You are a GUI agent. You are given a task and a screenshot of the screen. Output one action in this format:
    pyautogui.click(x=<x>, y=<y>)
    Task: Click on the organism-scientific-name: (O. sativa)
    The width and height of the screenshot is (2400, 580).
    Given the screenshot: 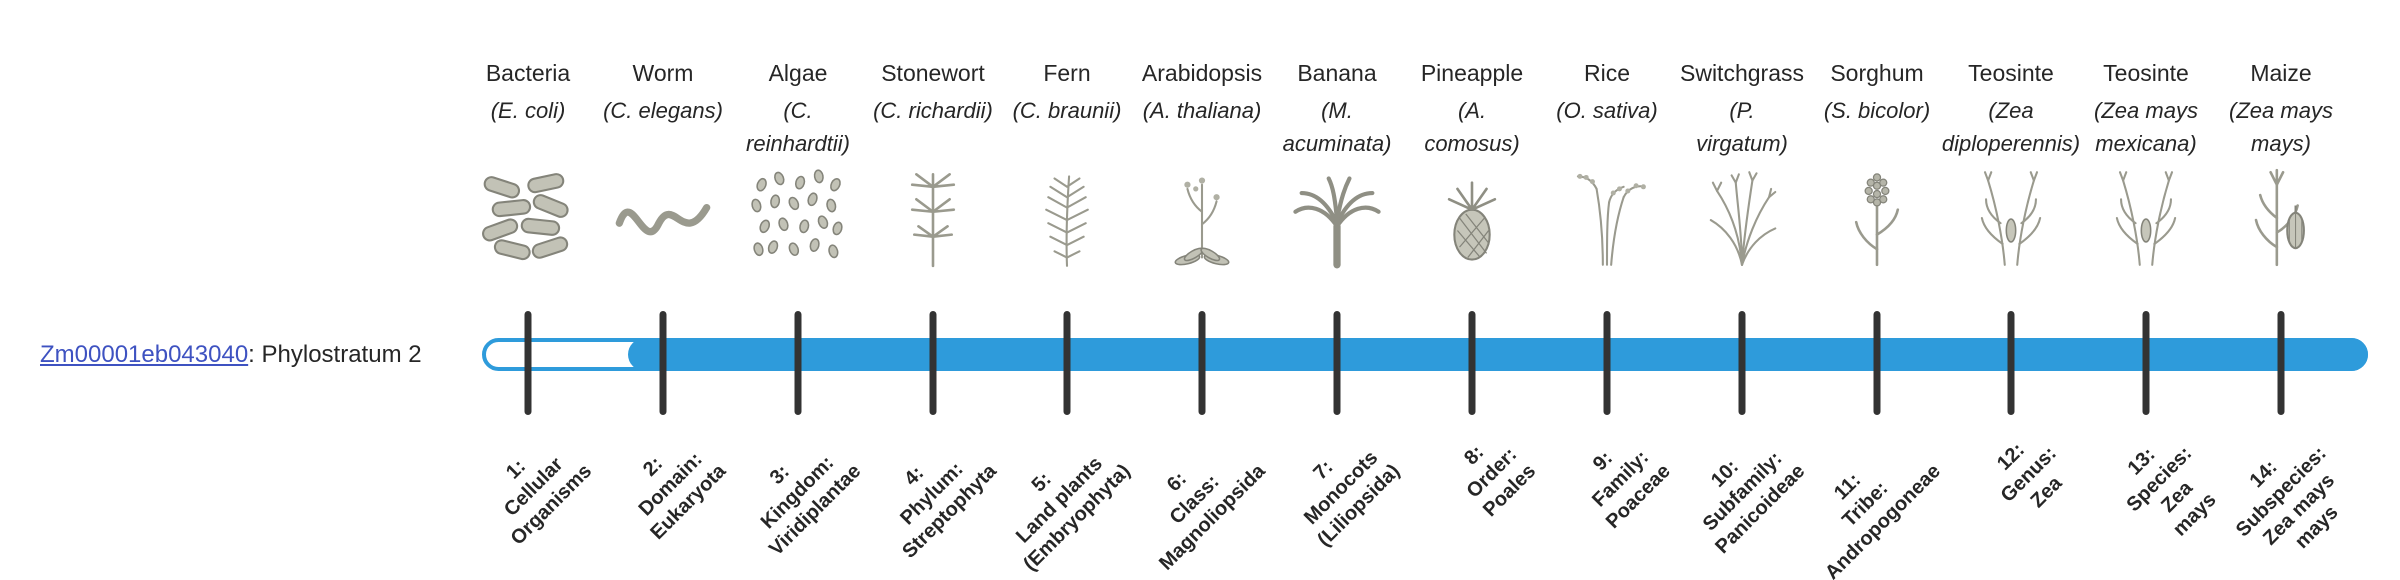 What is the action you would take?
    pyautogui.click(x=1607, y=110)
    